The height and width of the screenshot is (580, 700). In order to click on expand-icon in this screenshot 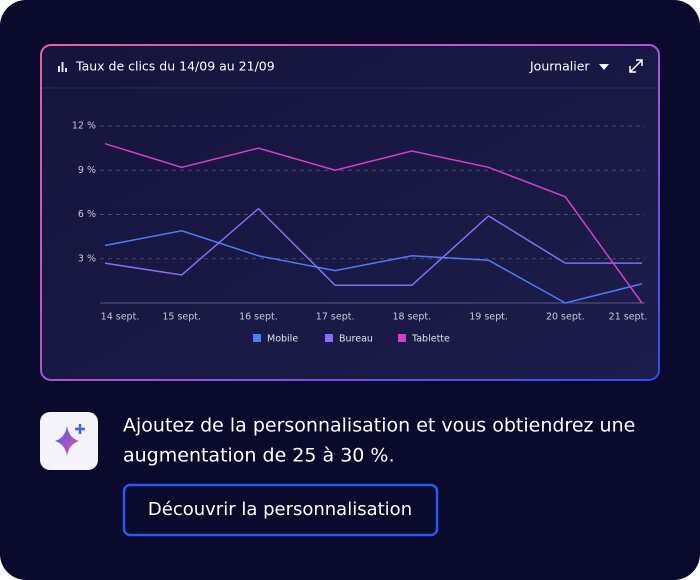, I will do `click(636, 66)`.